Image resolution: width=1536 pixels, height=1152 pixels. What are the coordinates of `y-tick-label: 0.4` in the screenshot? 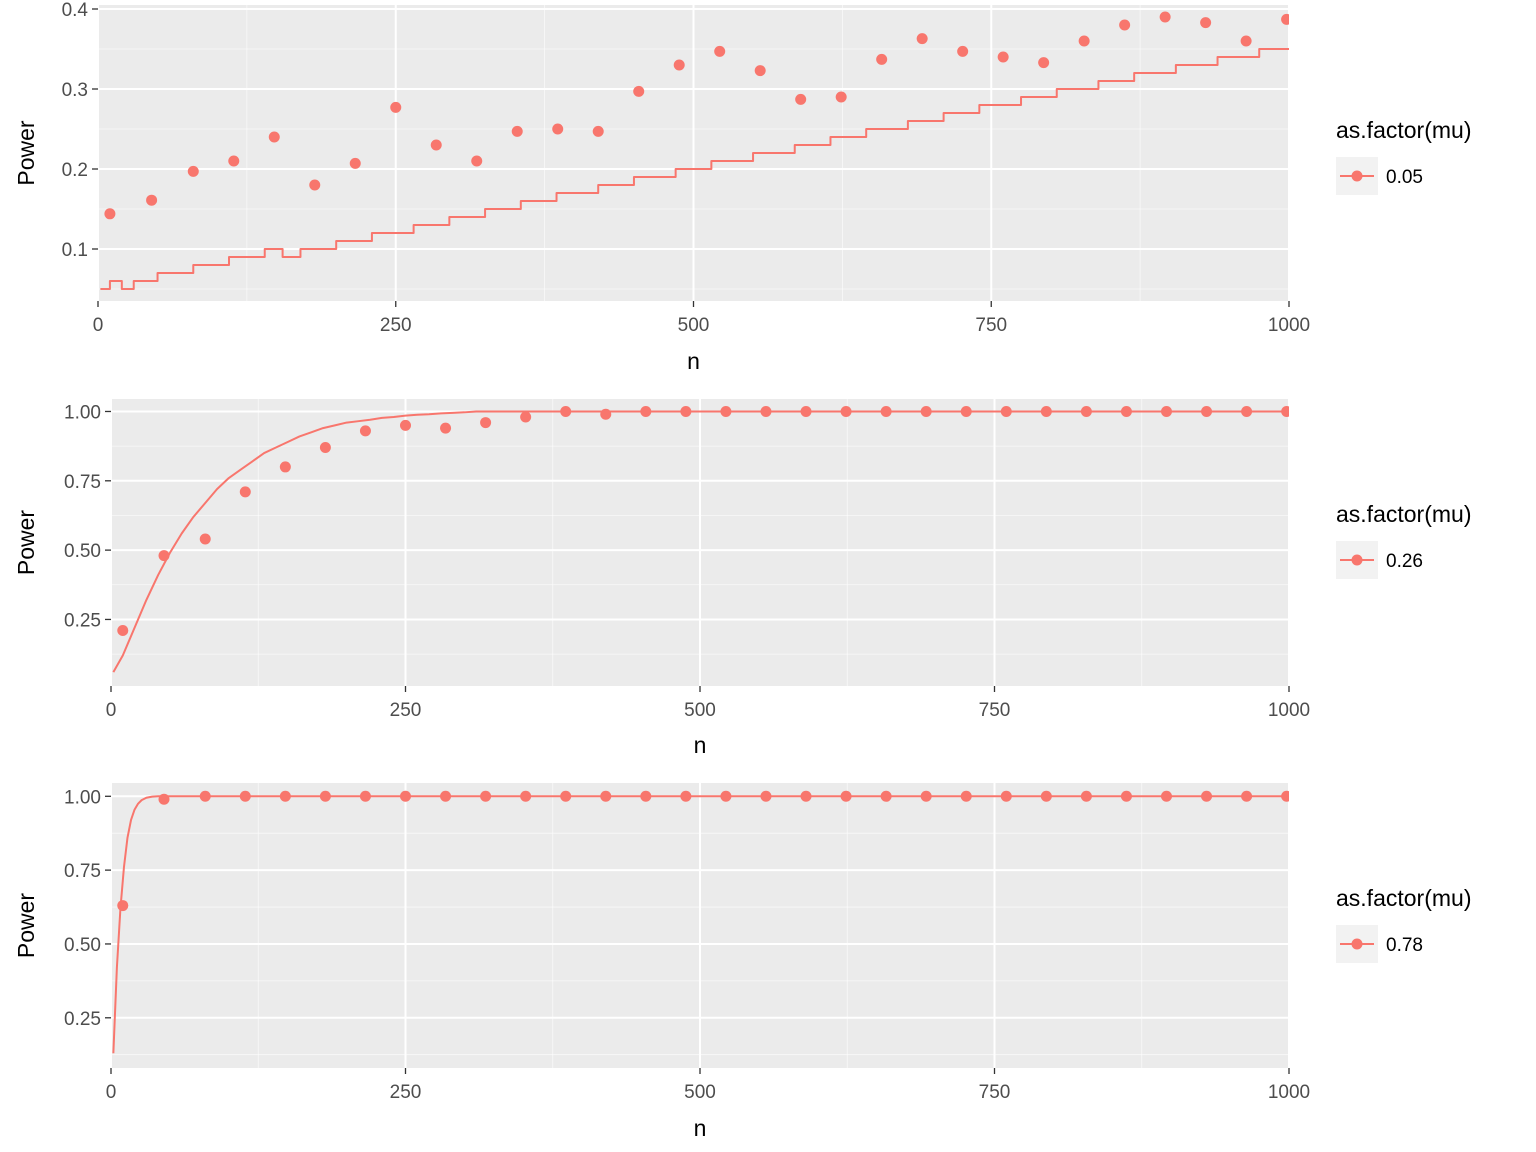 It's located at (75, 10).